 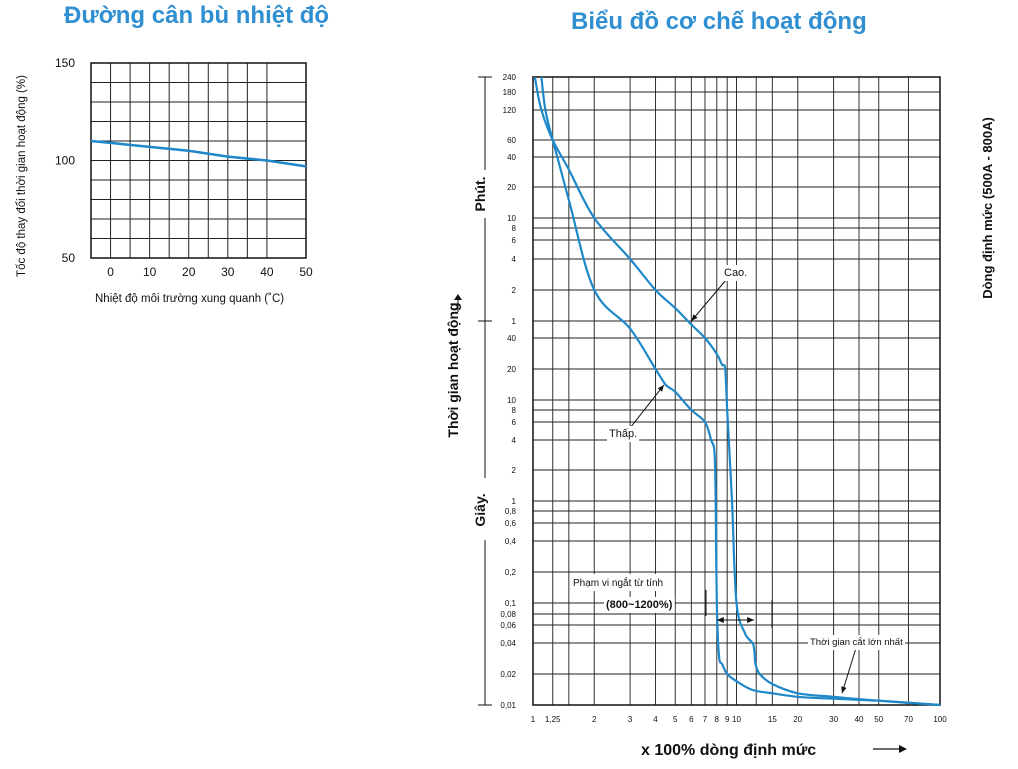 What do you see at coordinates (65, 63) in the screenshot?
I see `chart1-y-tick-label: 150` at bounding box center [65, 63].